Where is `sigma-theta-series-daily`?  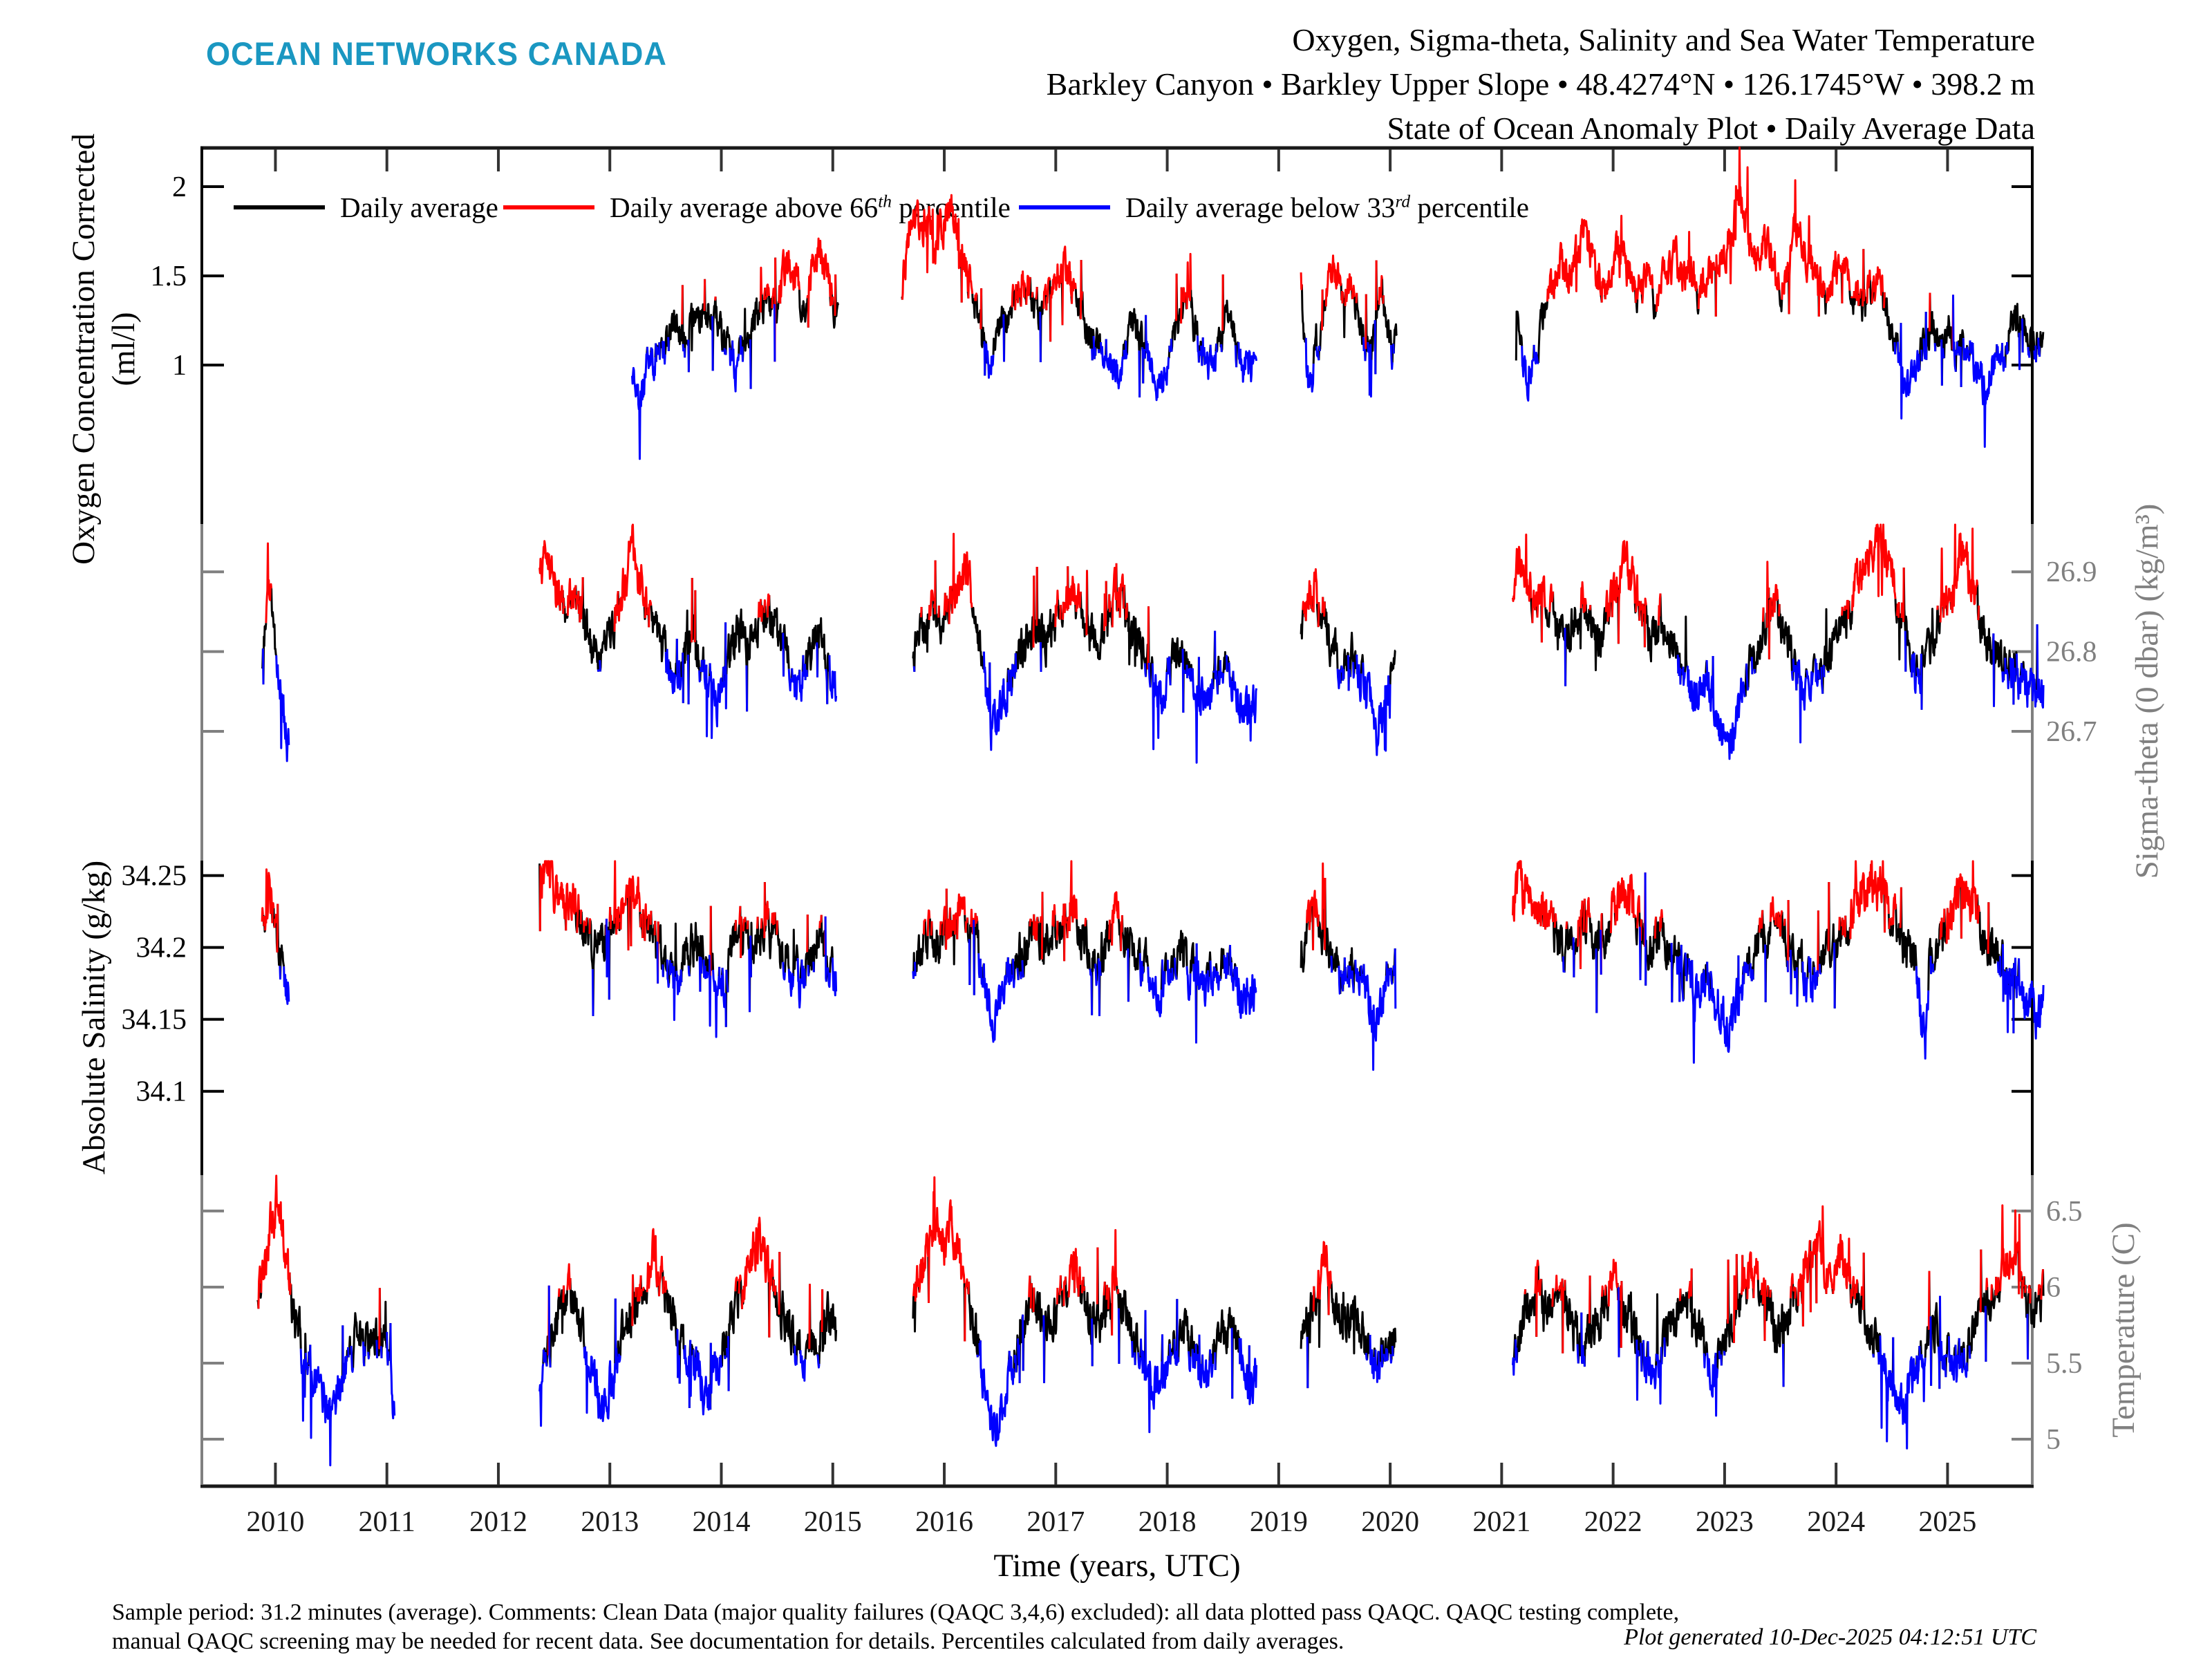
sigma-theta-series-daily is located at coordinates (1149, 636).